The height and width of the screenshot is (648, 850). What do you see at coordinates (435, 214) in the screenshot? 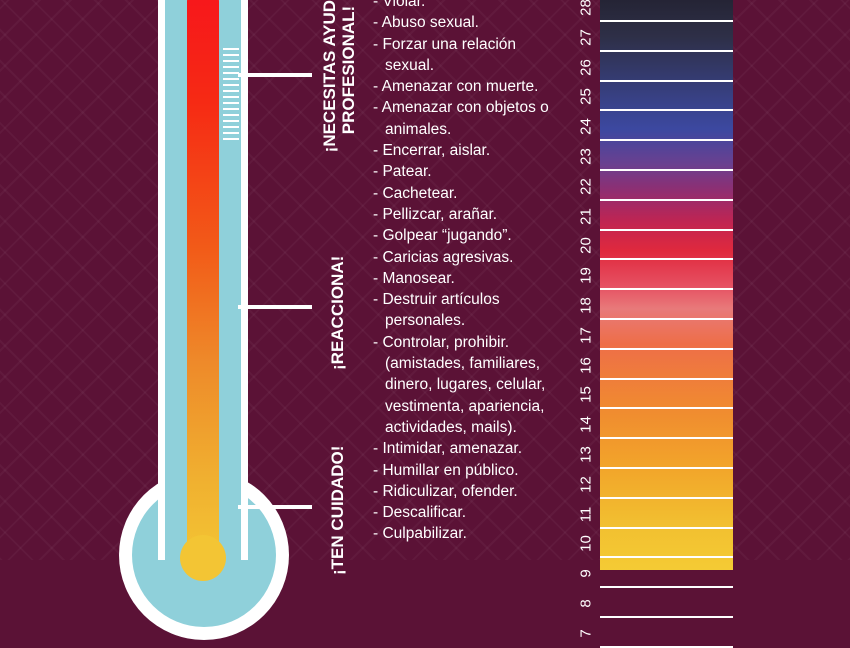
I see `list-item: - Pellizcar, arañar.` at bounding box center [435, 214].